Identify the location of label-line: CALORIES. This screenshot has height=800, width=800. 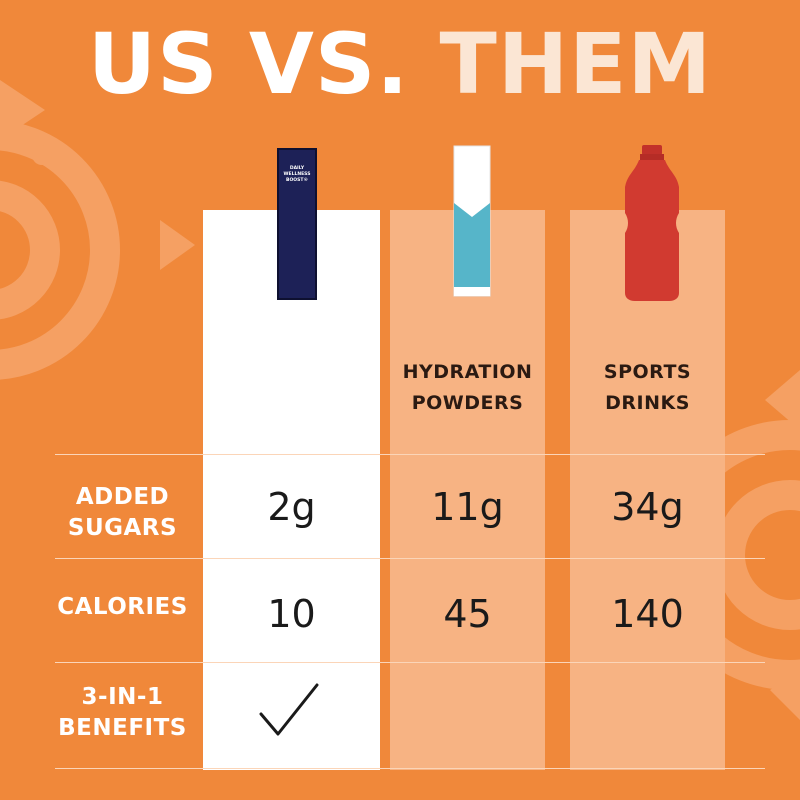
(122, 607).